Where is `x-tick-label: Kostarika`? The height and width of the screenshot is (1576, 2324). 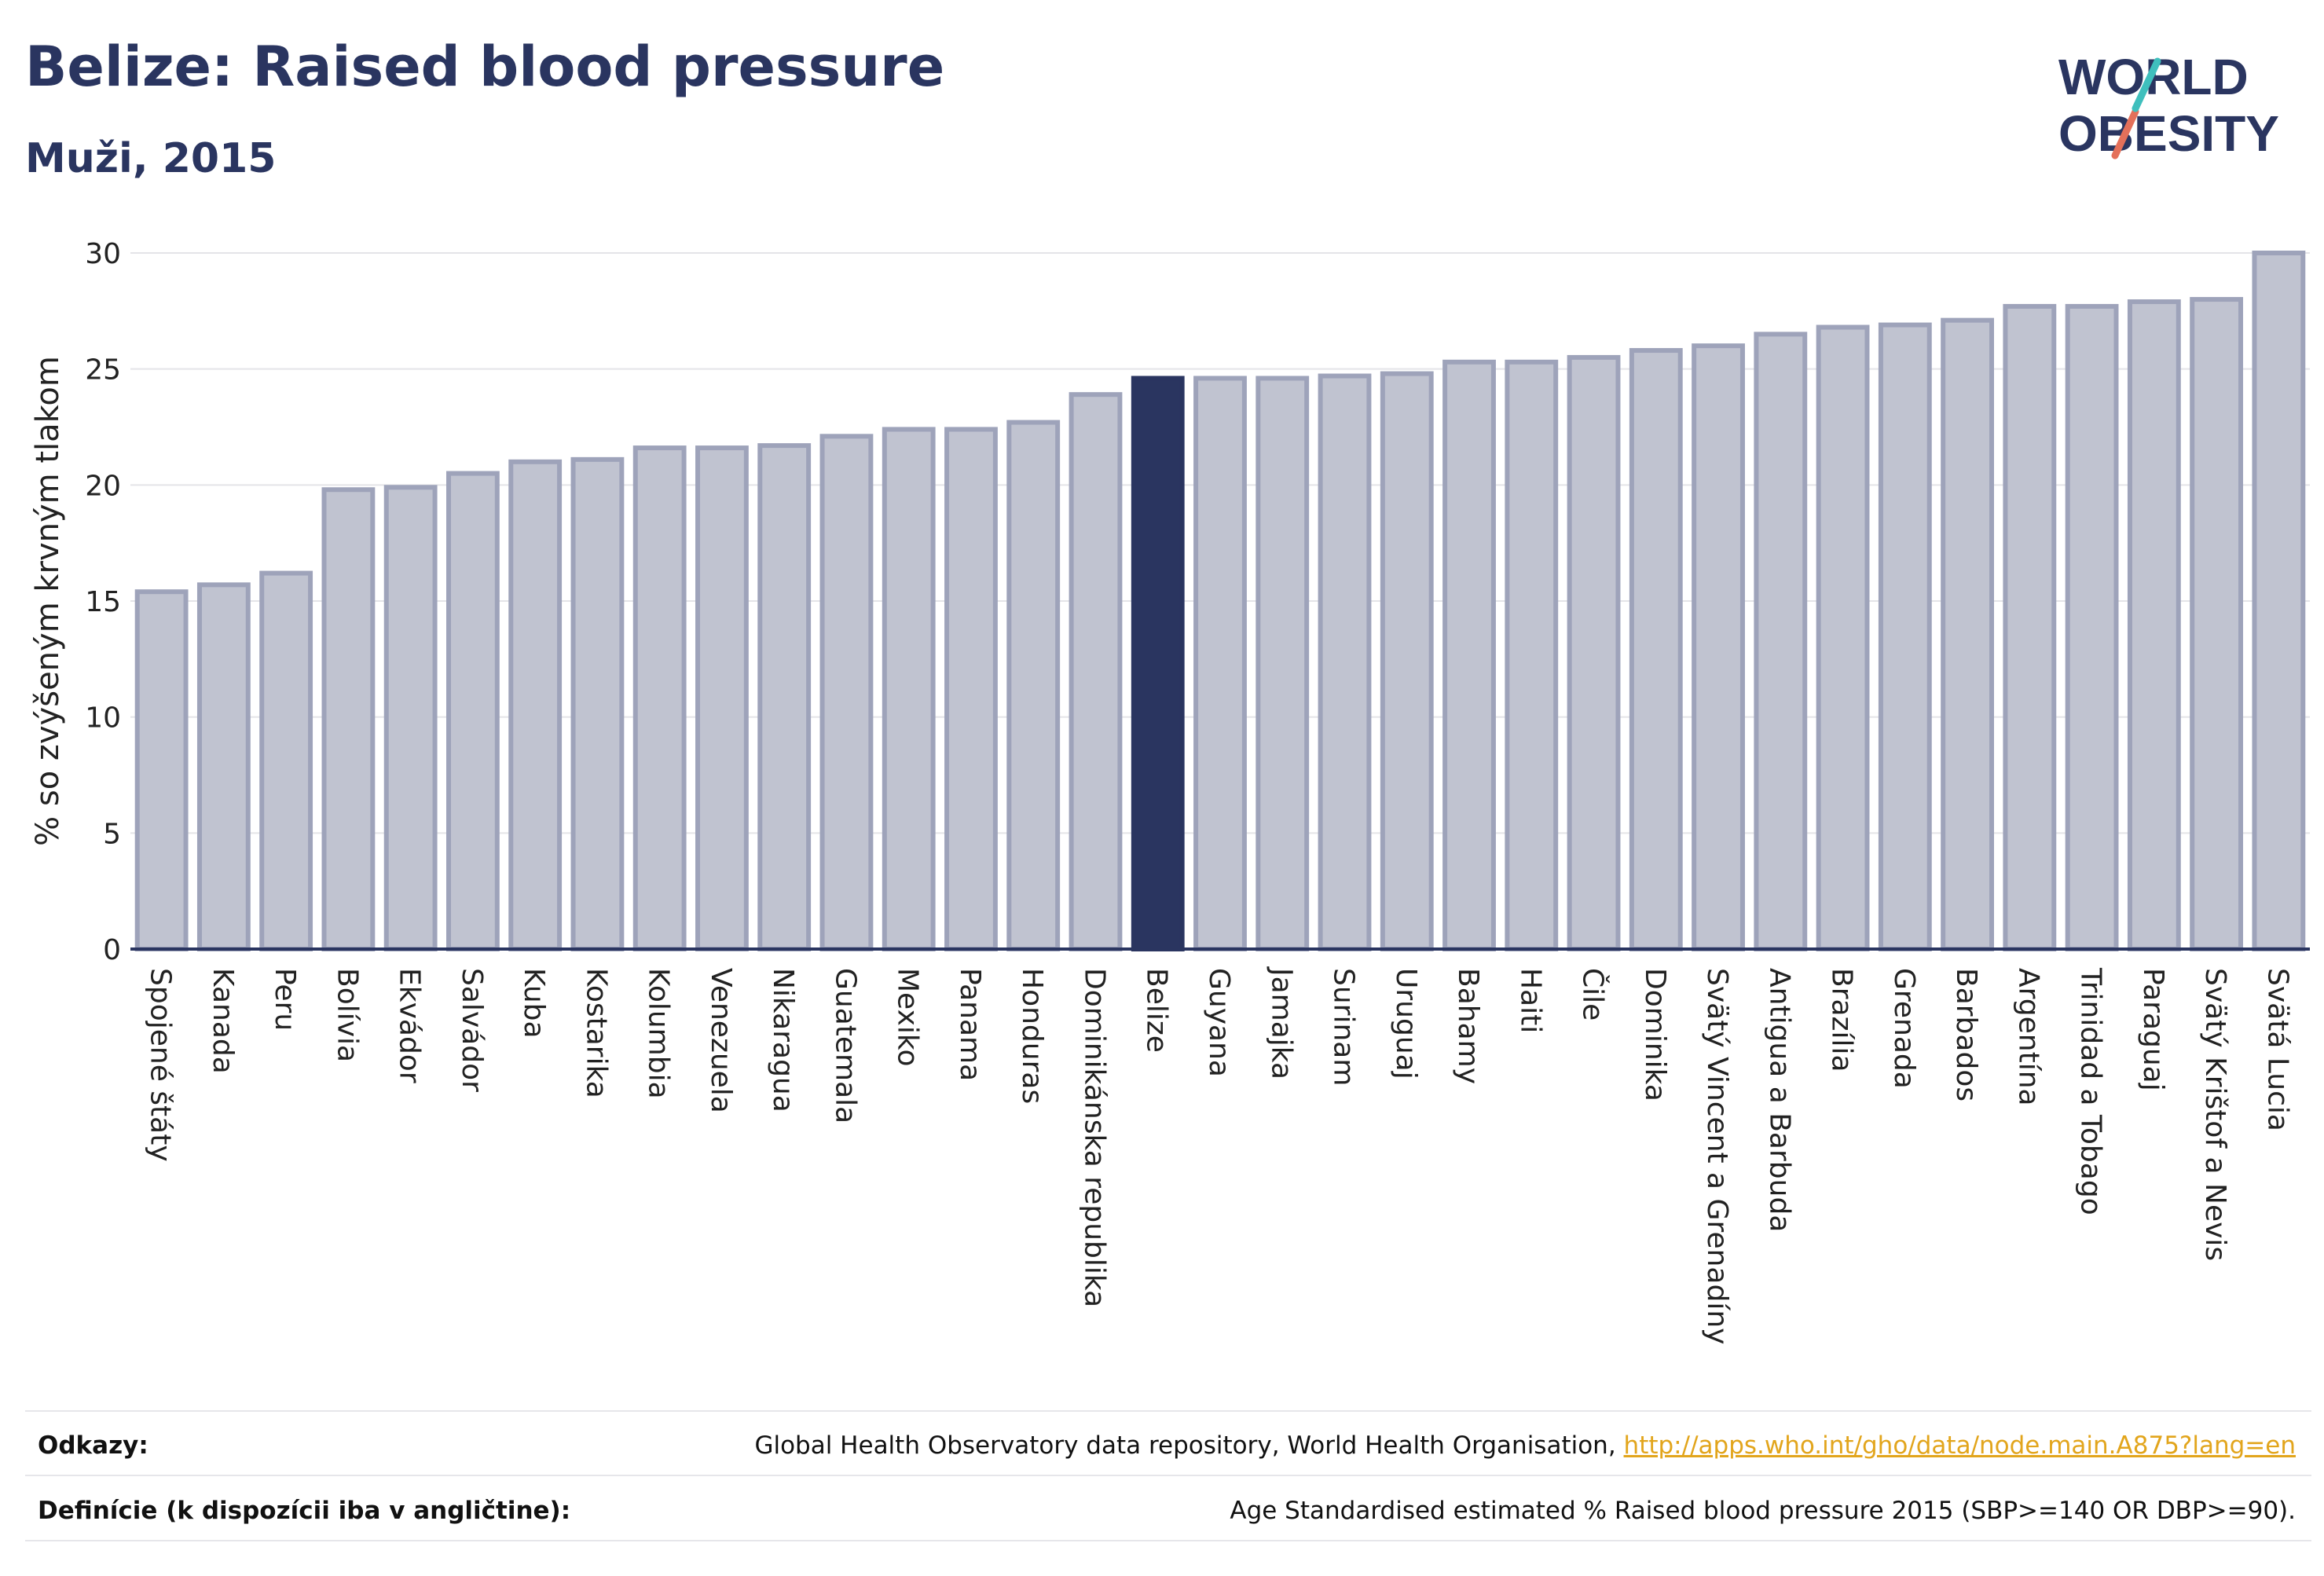 x-tick-label: Kostarika is located at coordinates (596, 1033).